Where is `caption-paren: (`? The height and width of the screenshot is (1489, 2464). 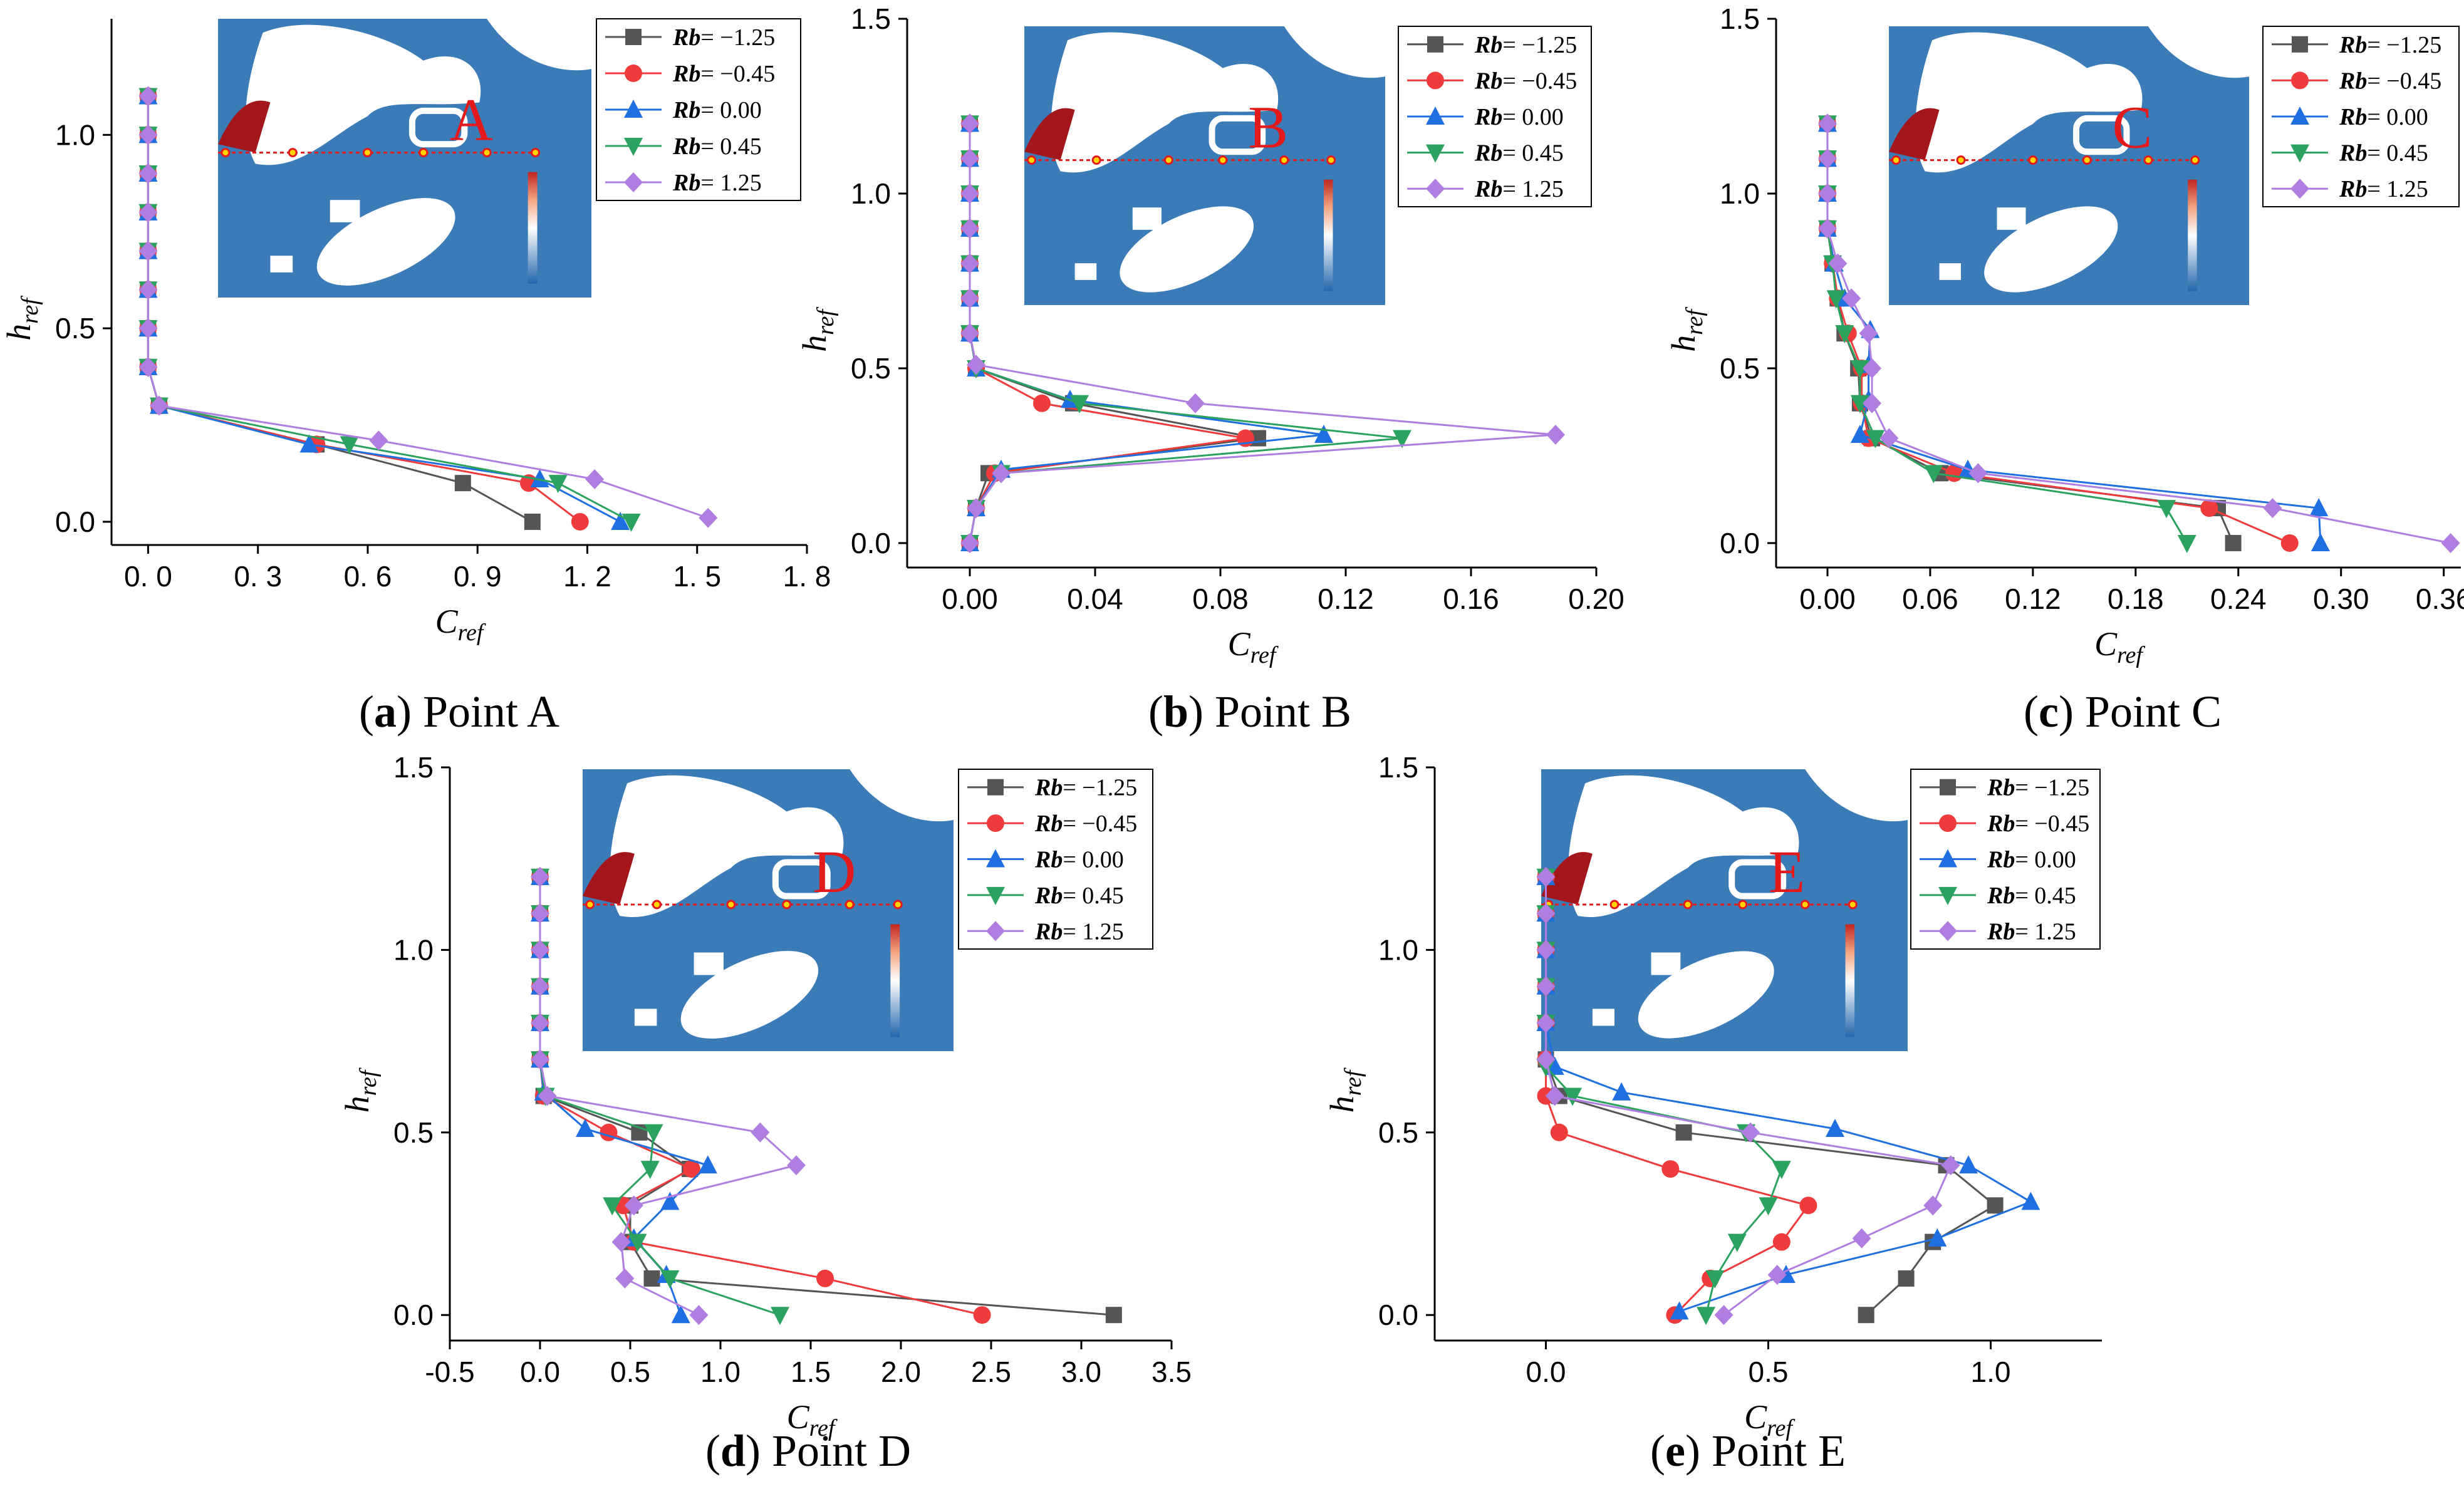
caption-paren: ( is located at coordinates (366, 712).